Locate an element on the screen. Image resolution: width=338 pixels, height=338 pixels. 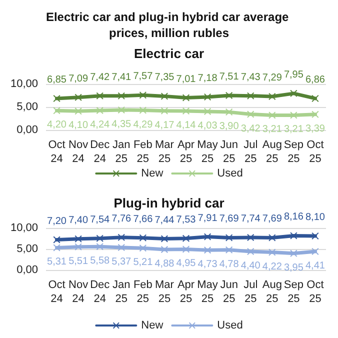
data-label: 7,91 is located at coordinates (208, 218).